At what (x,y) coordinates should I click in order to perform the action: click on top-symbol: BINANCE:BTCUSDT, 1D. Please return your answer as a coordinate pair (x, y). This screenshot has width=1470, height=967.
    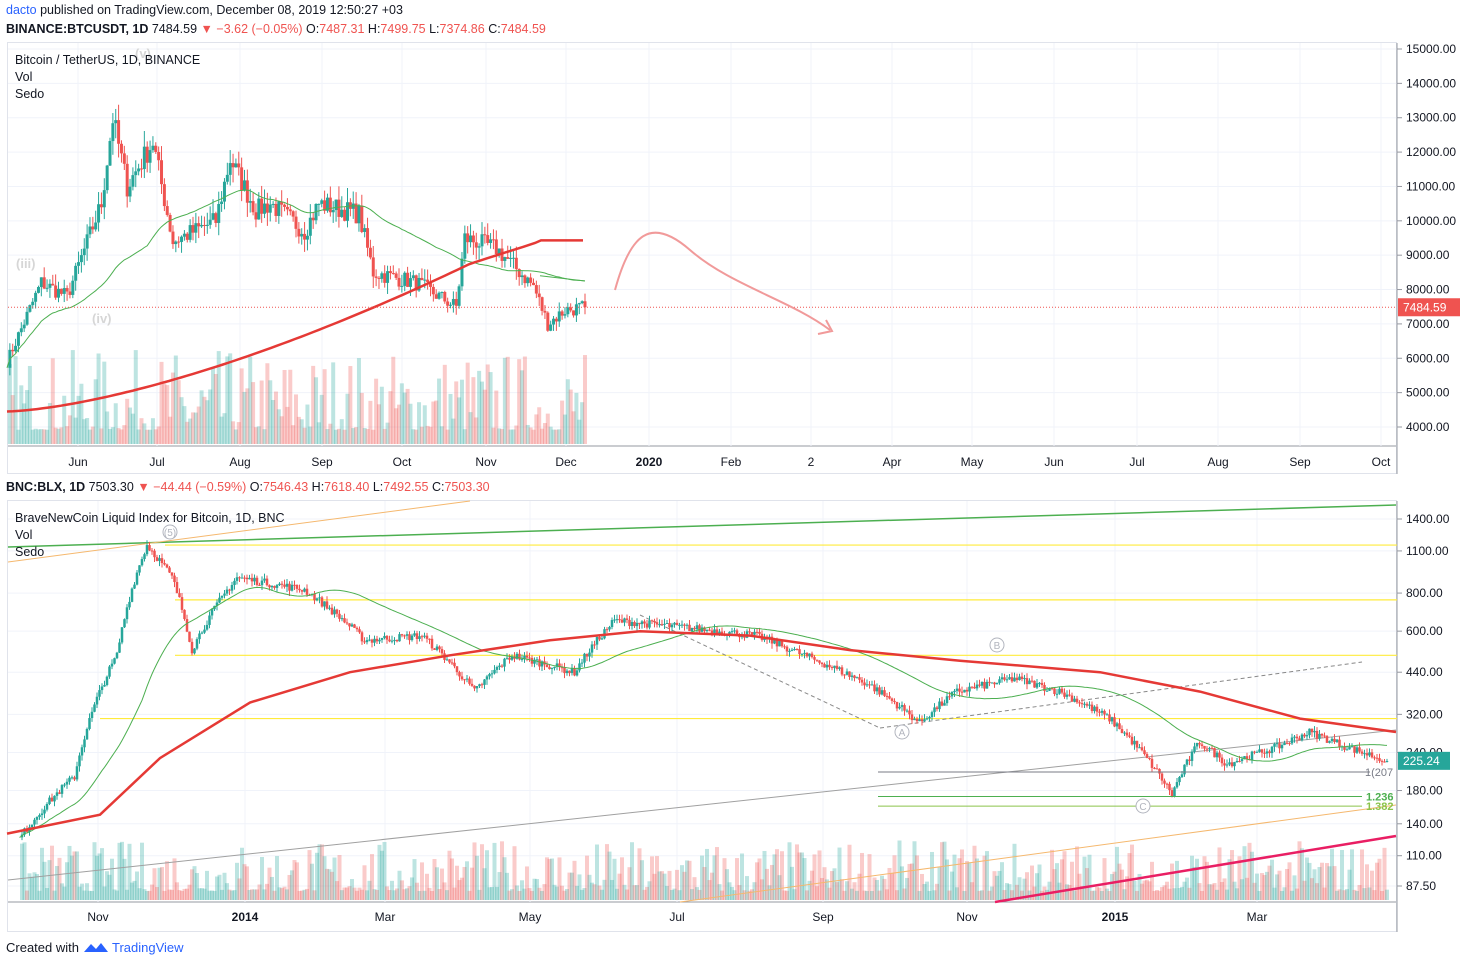
    Looking at the image, I should click on (77, 29).